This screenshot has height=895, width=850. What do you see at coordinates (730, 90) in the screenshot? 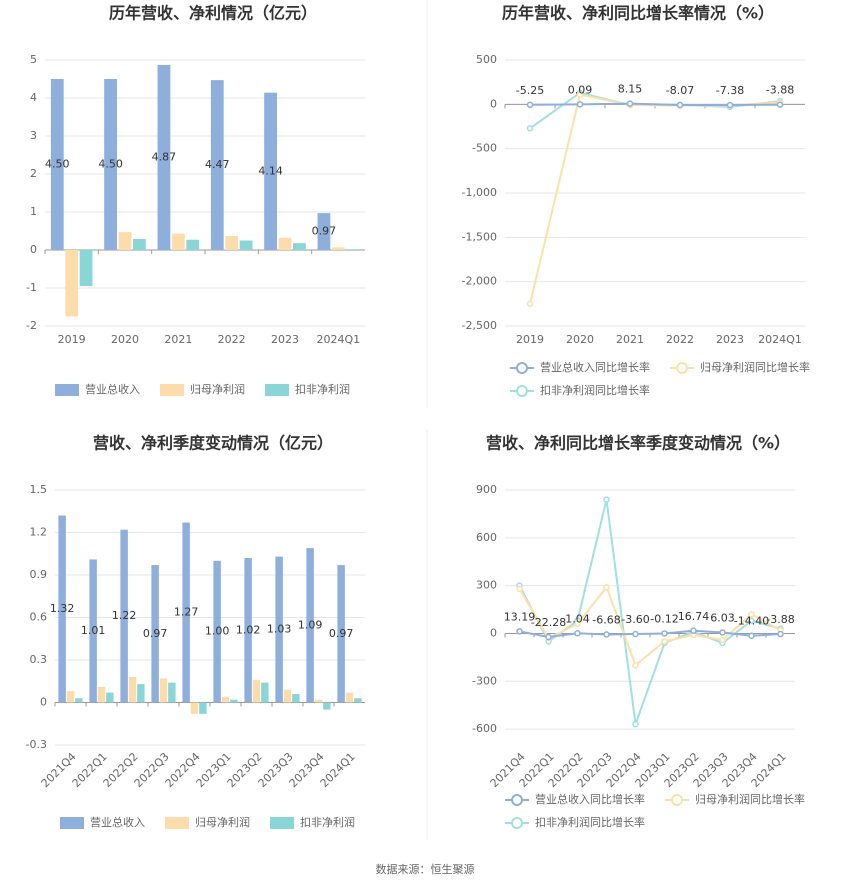
I see `data-label: -7.38` at bounding box center [730, 90].